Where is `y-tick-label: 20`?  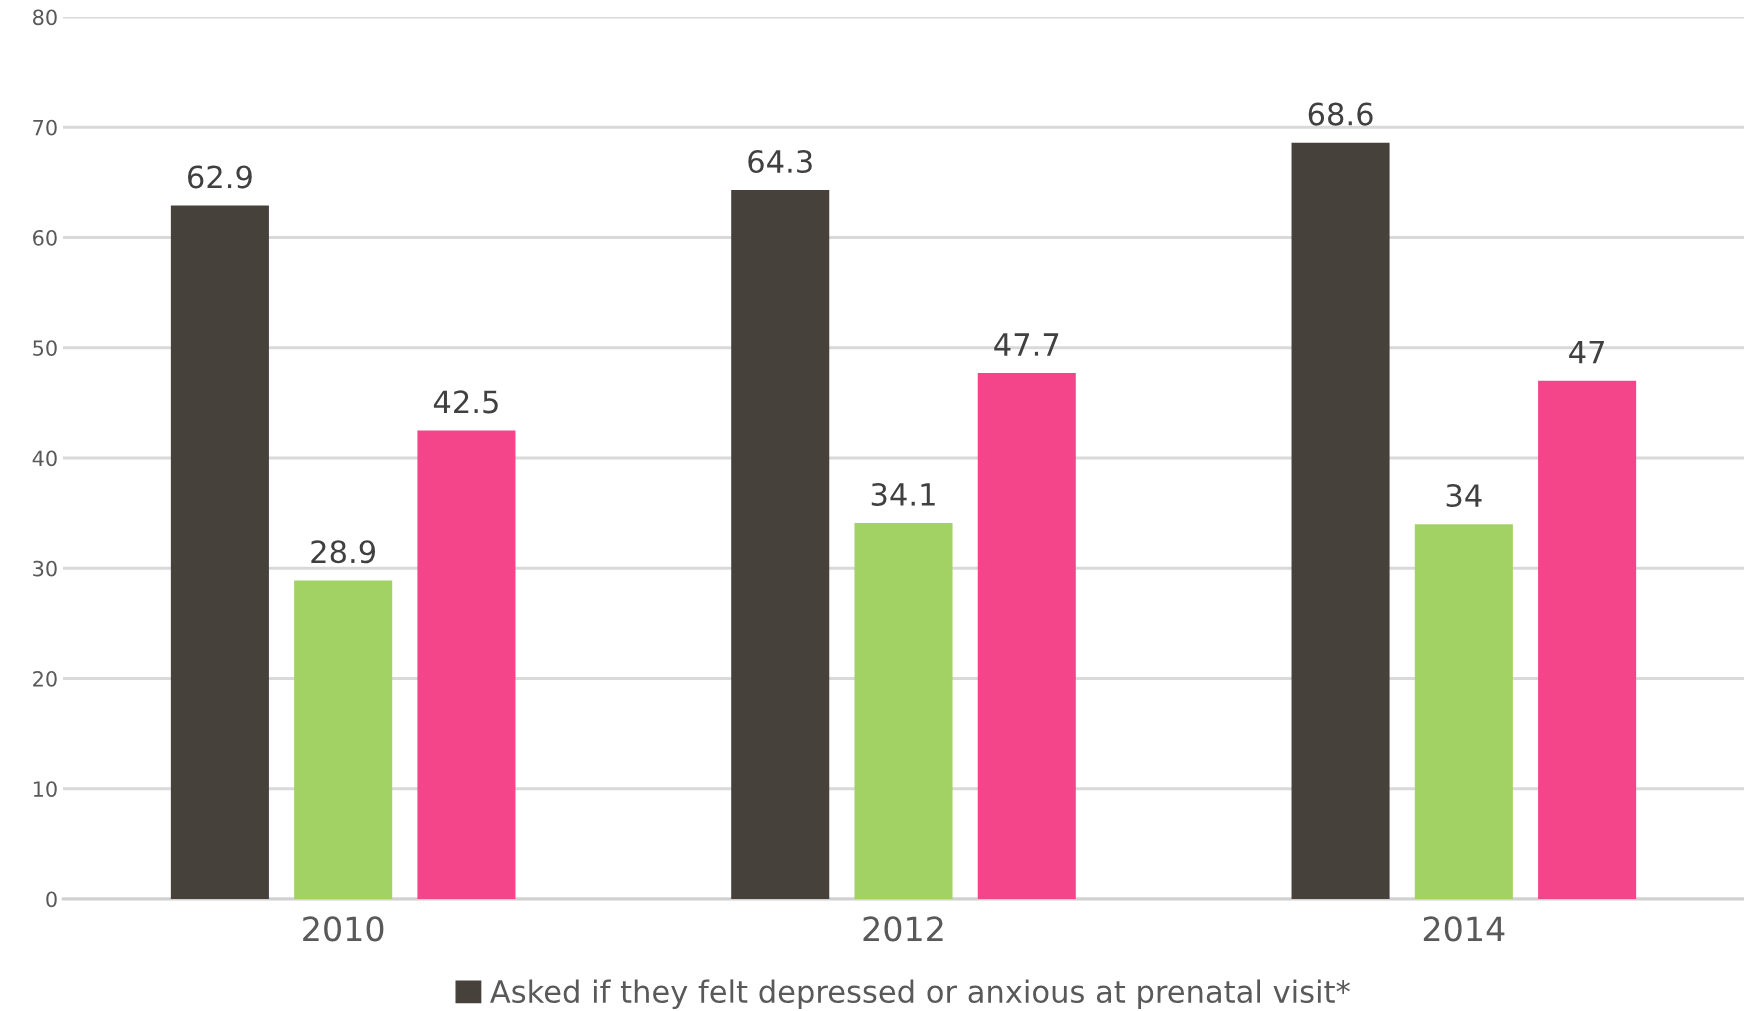
y-tick-label: 20 is located at coordinates (45, 678).